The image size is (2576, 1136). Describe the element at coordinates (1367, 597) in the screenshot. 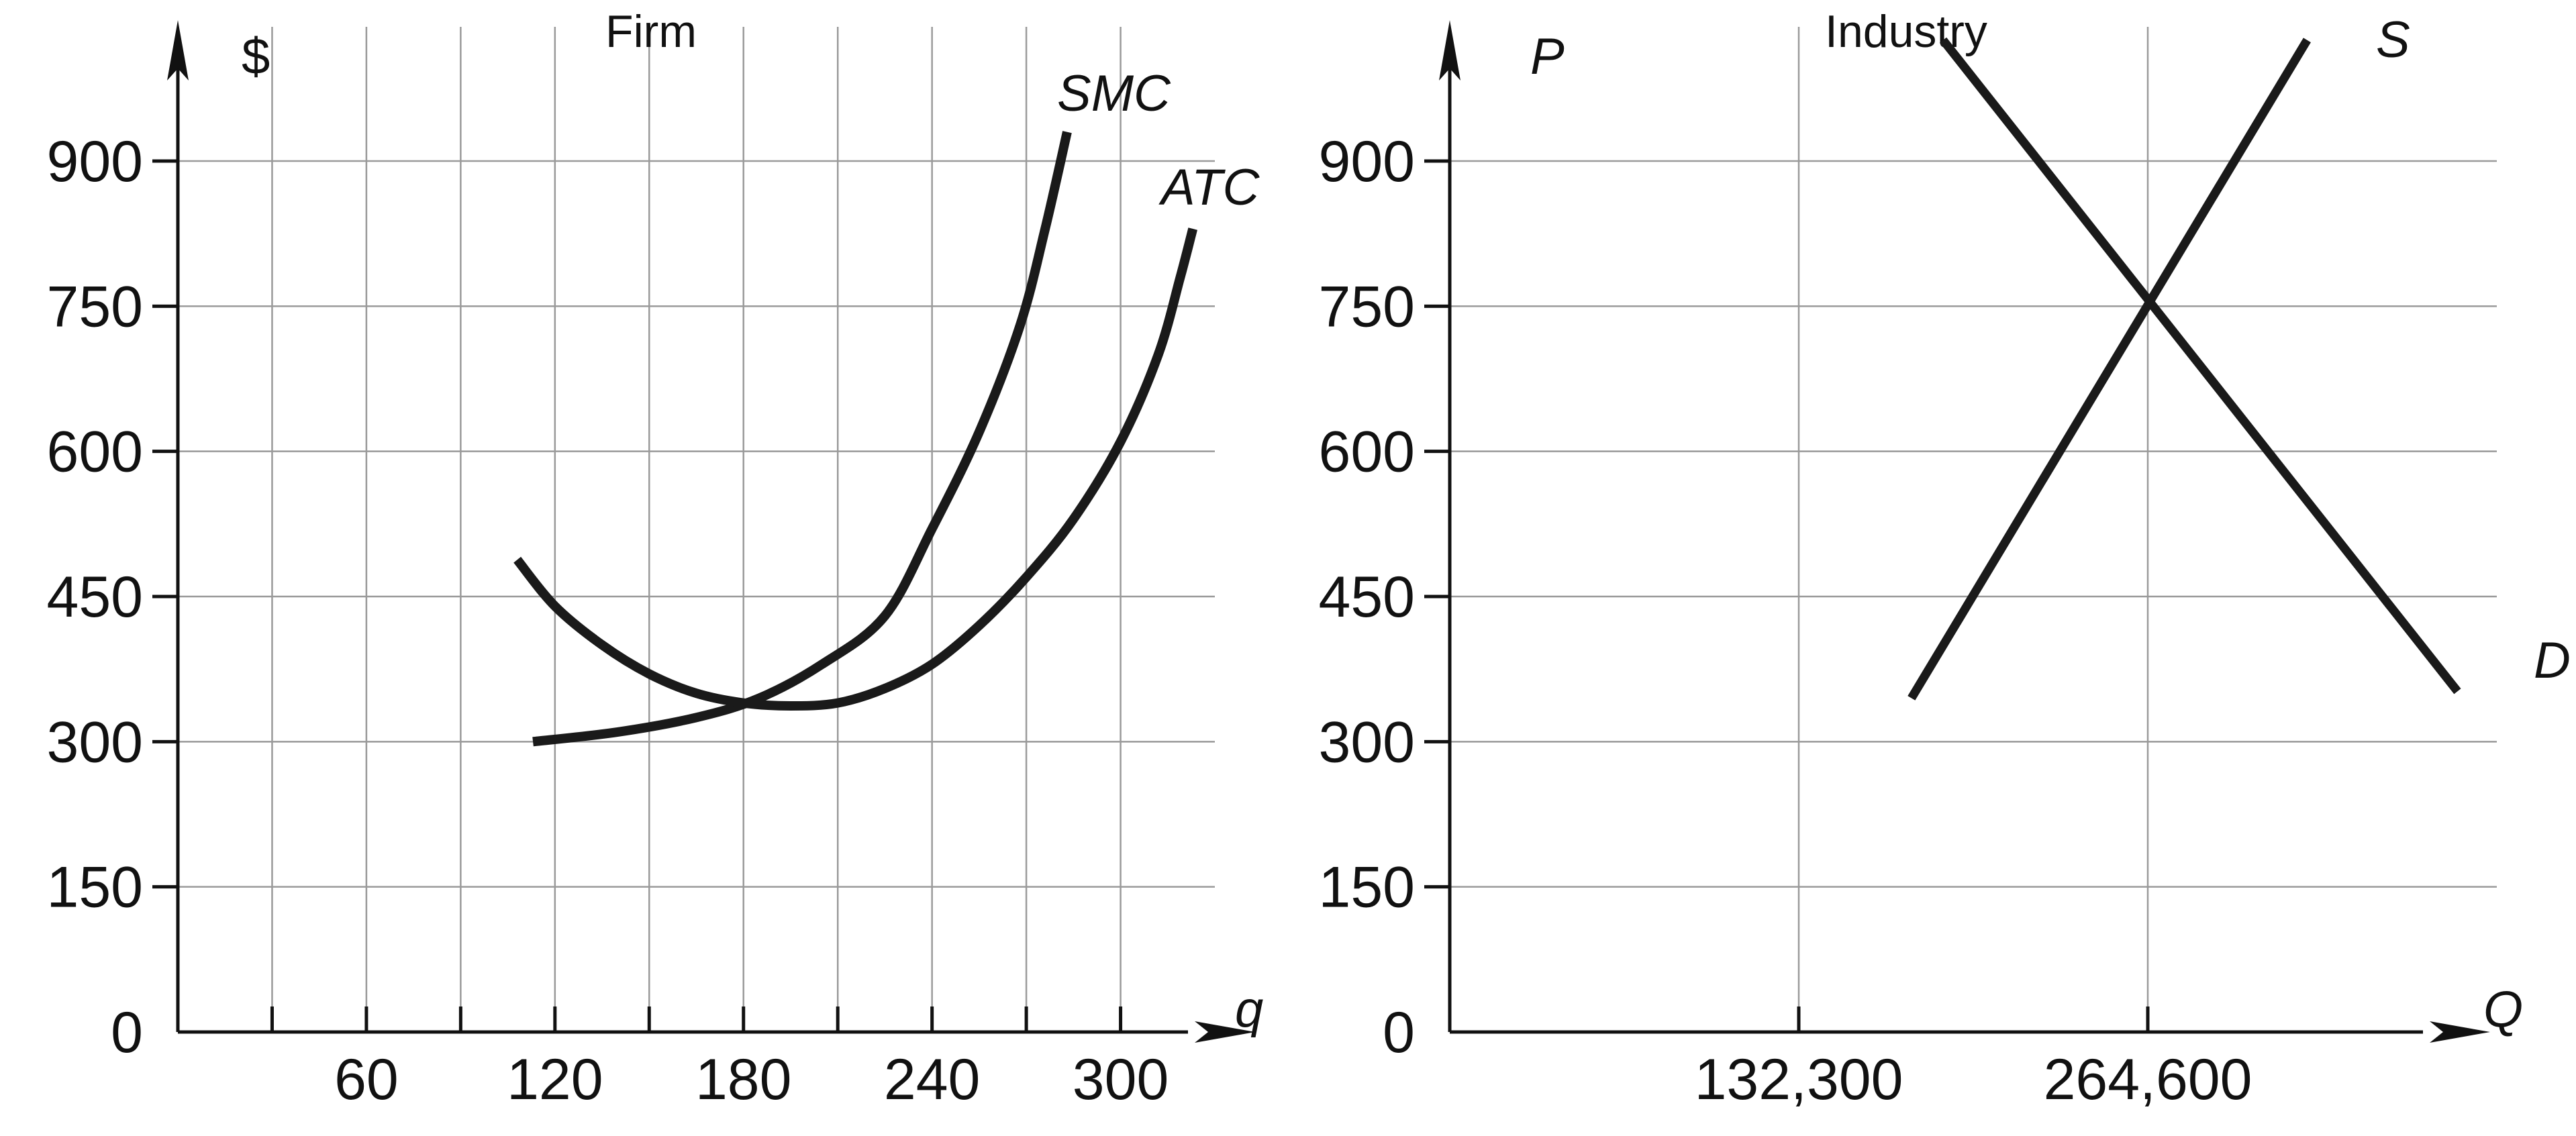

I see `industry-y-tick-label: 450` at that location.